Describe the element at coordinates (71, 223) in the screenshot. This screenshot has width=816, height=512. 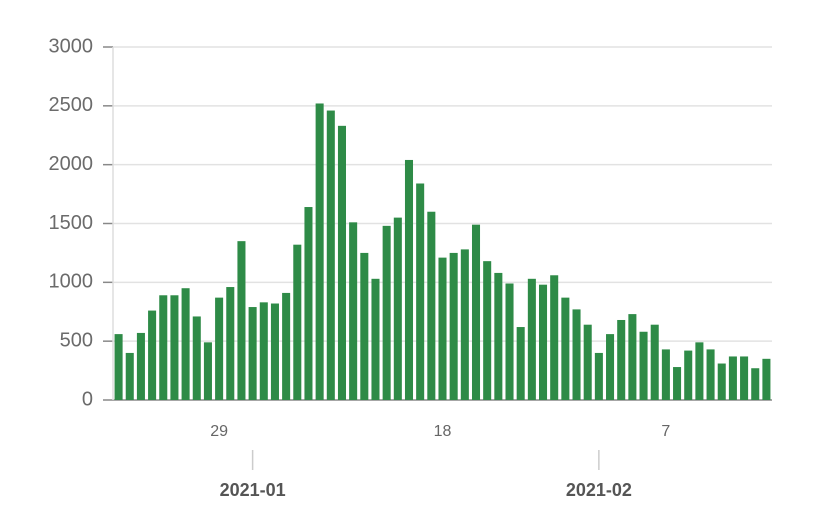
I see `y-tick-label: 1500` at that location.